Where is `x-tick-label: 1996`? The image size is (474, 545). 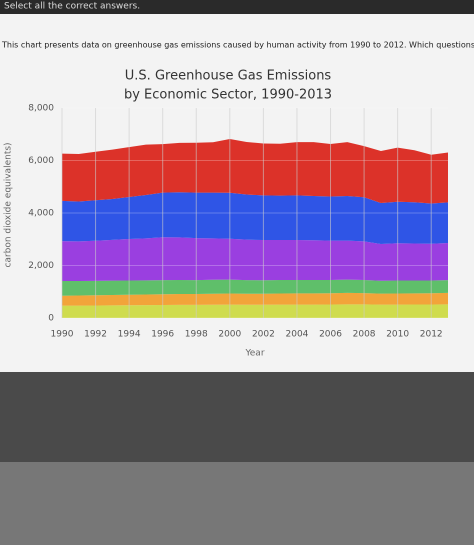
x-tick-label: 1996 is located at coordinates (162, 335).